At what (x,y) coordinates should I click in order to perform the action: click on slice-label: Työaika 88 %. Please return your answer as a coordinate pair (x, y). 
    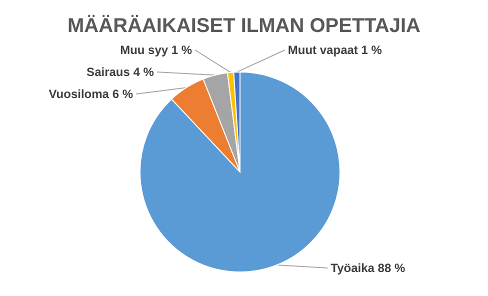
    Looking at the image, I should click on (368, 268).